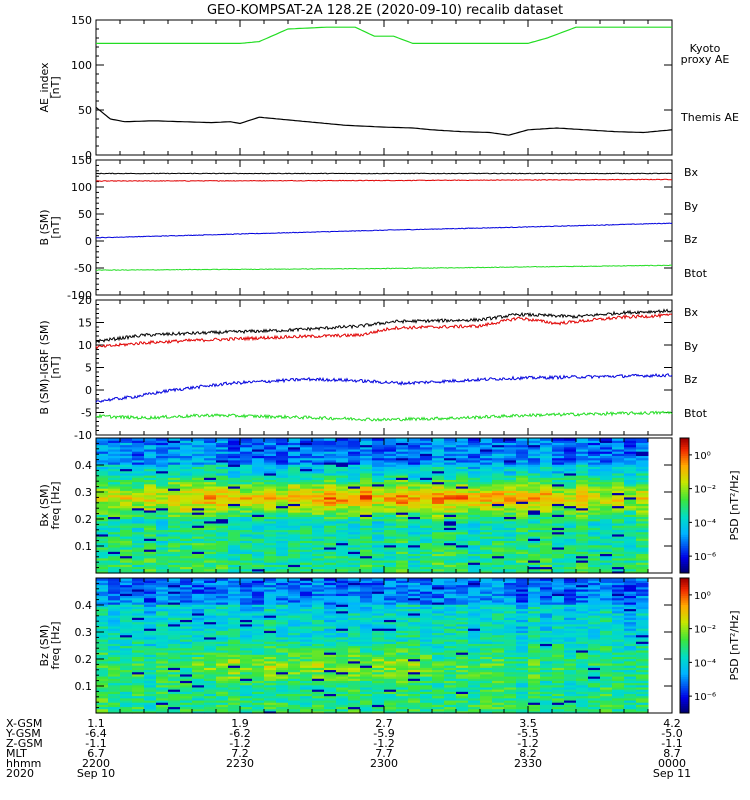  Describe the element at coordinates (684, 506) in the screenshot. I see `spec_bx-colorbar` at that location.